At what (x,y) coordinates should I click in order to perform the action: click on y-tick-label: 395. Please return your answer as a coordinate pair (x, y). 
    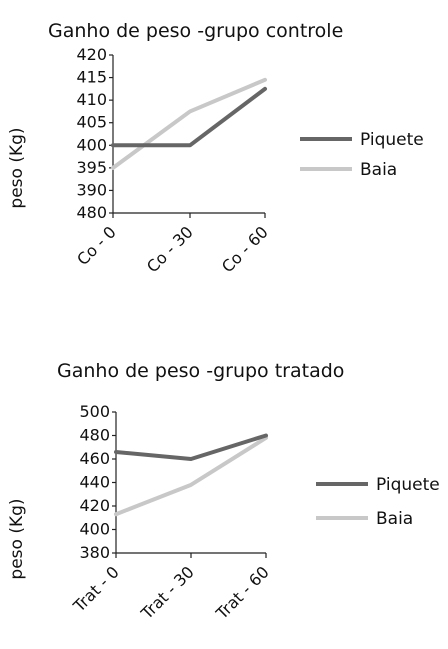
    Looking at the image, I should click on (91, 167).